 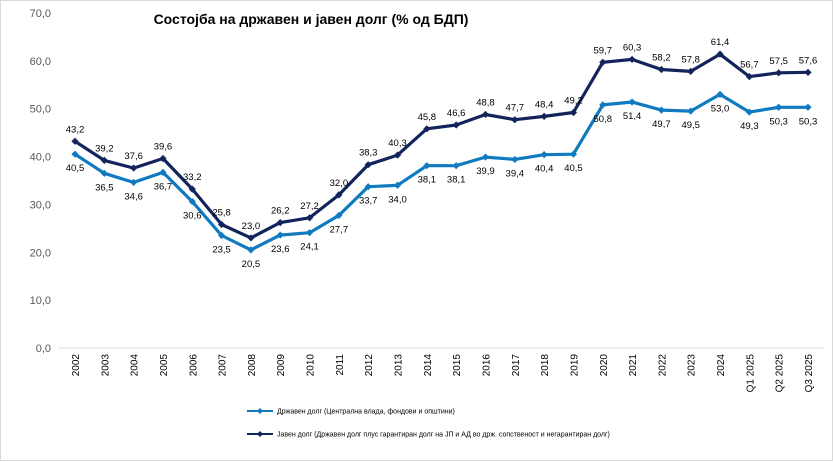 What do you see at coordinates (135, 365) in the screenshot?
I see `x-tick-label: 2004` at bounding box center [135, 365].